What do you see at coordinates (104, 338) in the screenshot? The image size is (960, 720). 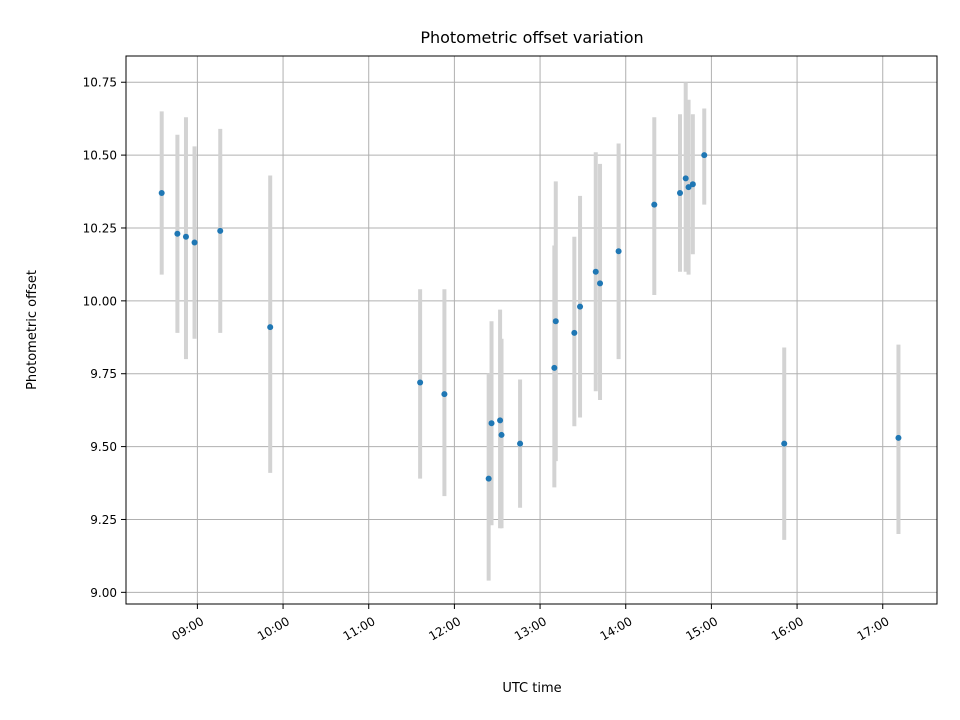 I see `y-axis-ticks: 9.00 9.25 9.50 9.75 10.00 10.25 10.50 10.75` at bounding box center [104, 338].